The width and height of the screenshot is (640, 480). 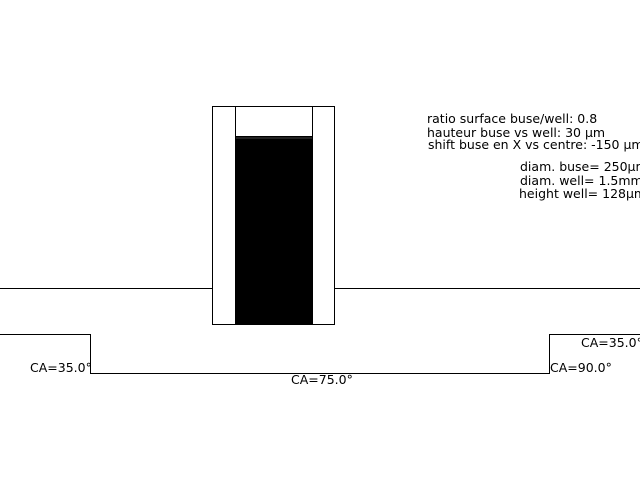 I want to click on well-profile, so click(x=320, y=354).